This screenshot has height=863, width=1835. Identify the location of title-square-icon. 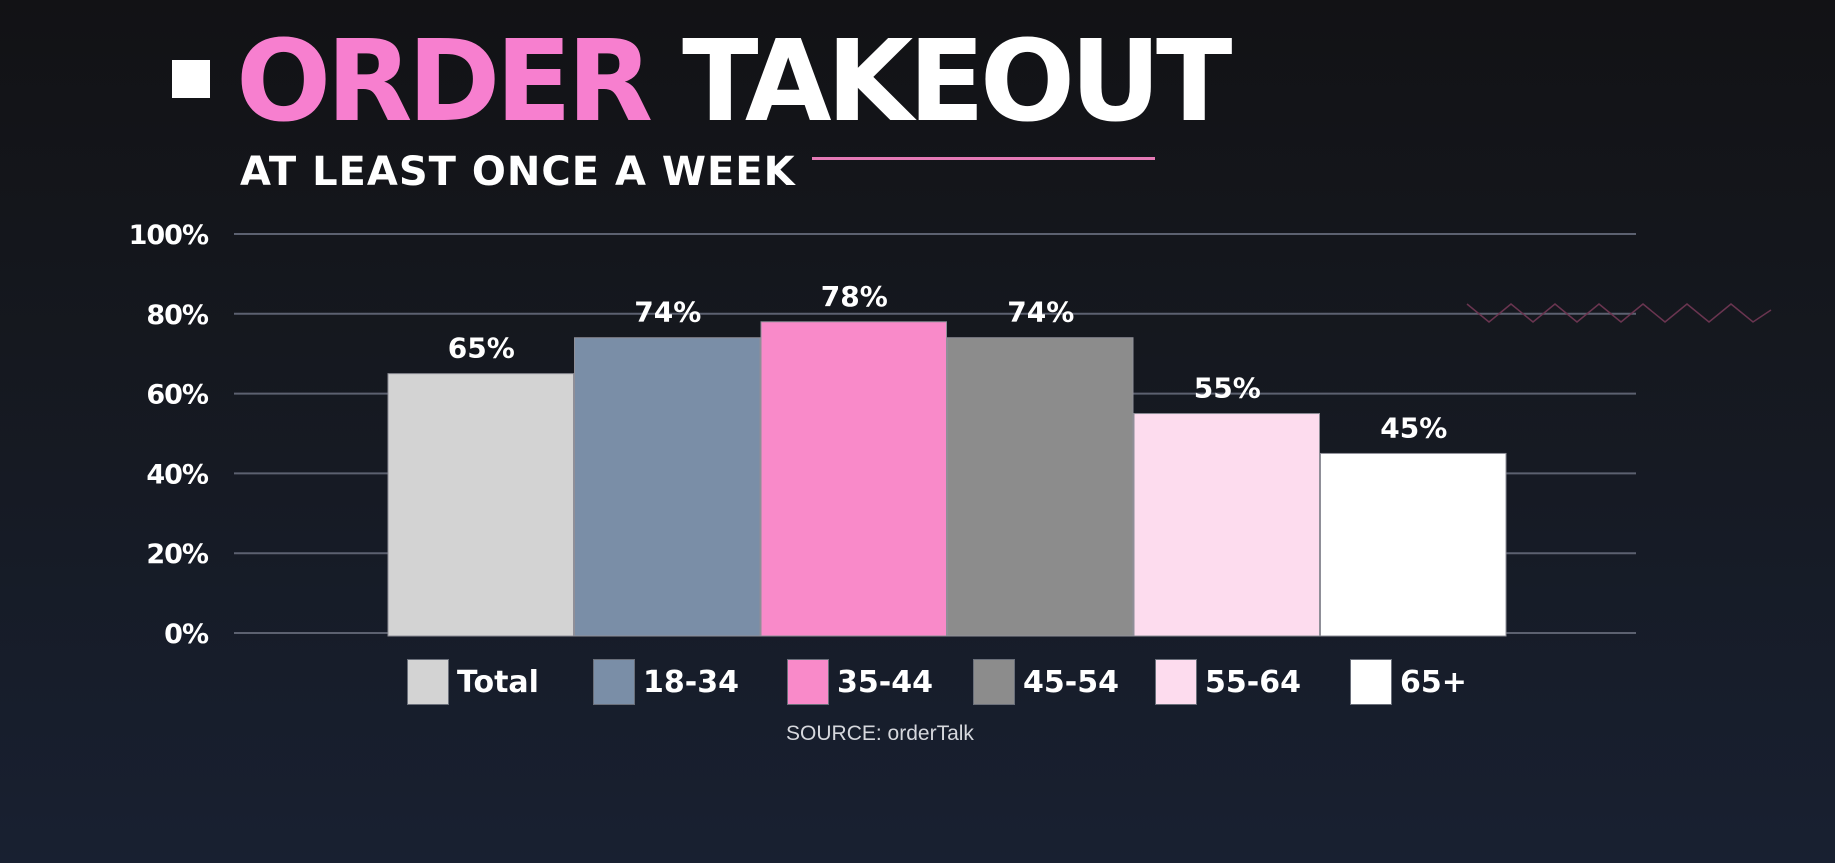
(191, 79).